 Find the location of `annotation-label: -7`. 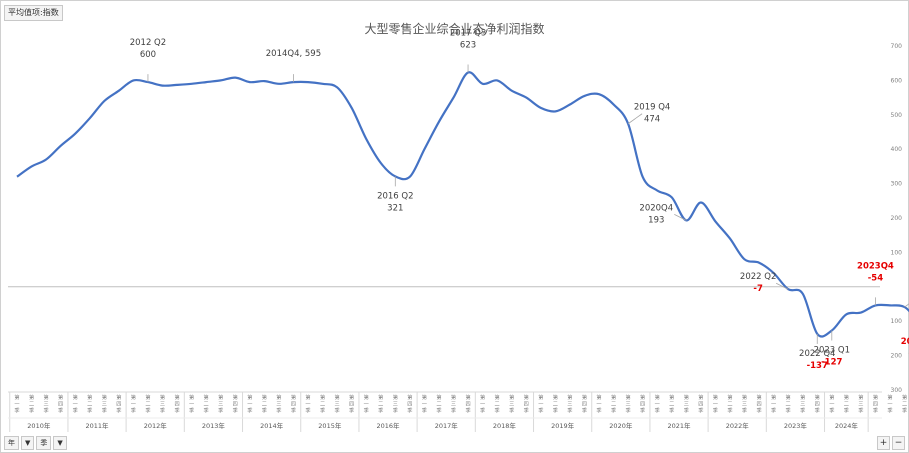

annotation-label: -7 is located at coordinates (758, 289).